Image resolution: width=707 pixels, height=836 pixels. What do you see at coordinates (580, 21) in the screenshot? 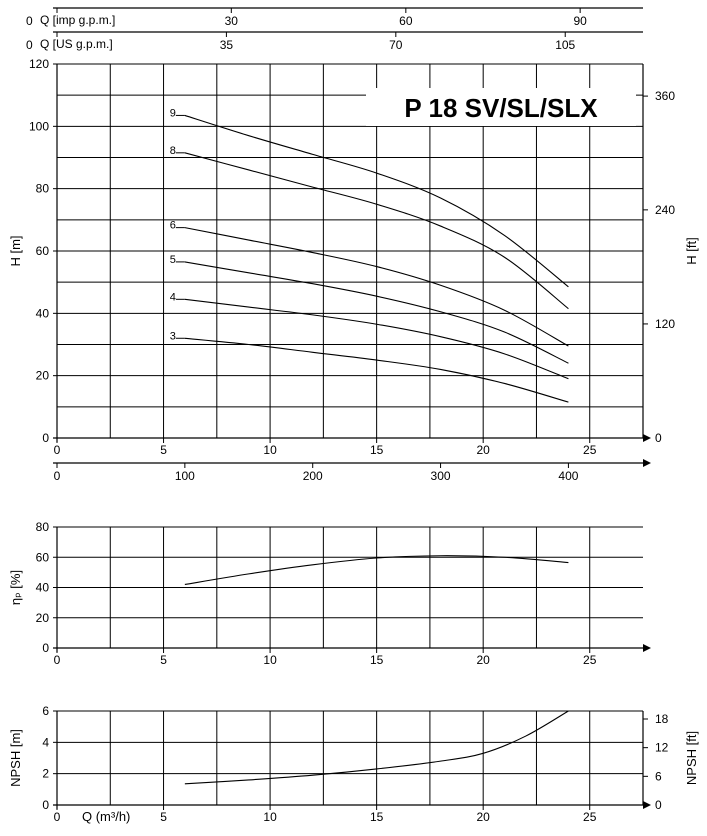
I see `flow-imp-tick-label: 90` at bounding box center [580, 21].